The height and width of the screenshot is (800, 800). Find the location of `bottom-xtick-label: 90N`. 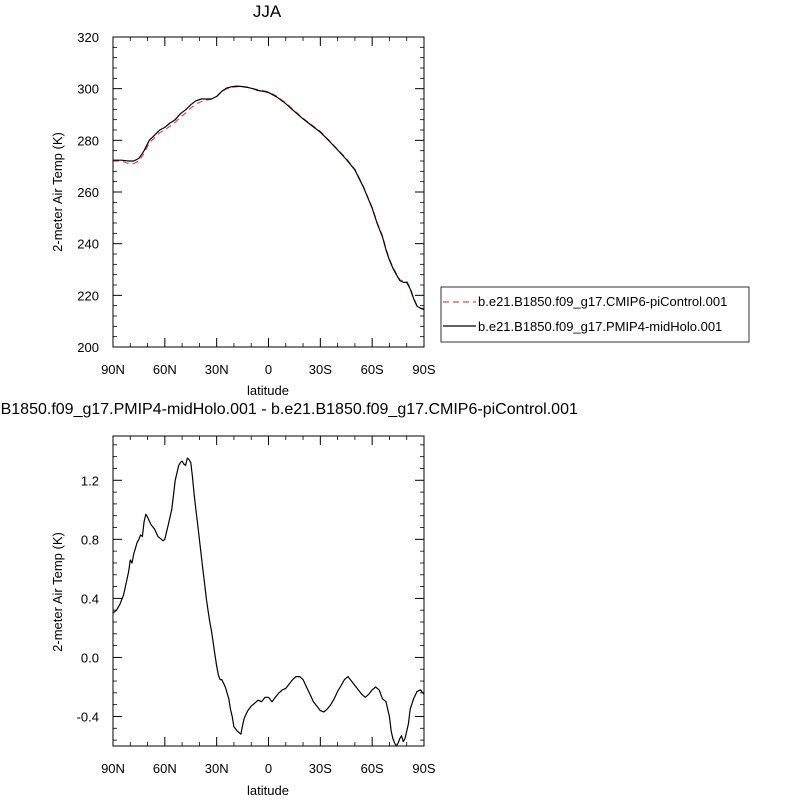

bottom-xtick-label: 90N is located at coordinates (113, 768).